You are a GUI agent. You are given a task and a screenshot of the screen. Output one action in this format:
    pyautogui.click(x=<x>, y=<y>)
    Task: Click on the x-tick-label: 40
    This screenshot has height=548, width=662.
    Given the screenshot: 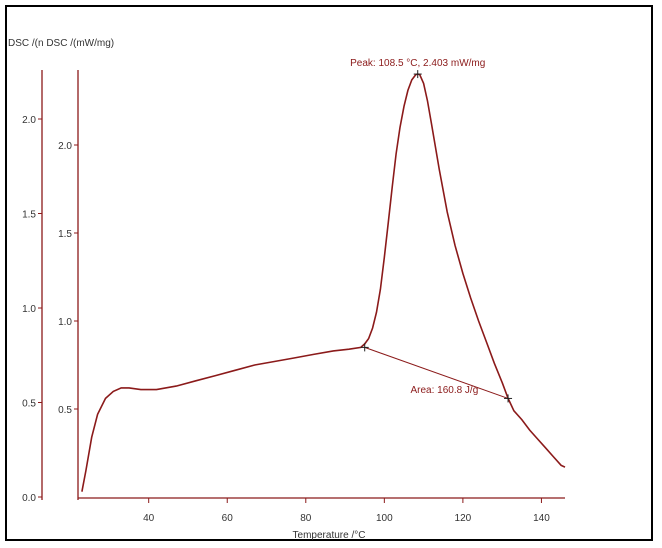 What is the action you would take?
    pyautogui.click(x=149, y=518)
    